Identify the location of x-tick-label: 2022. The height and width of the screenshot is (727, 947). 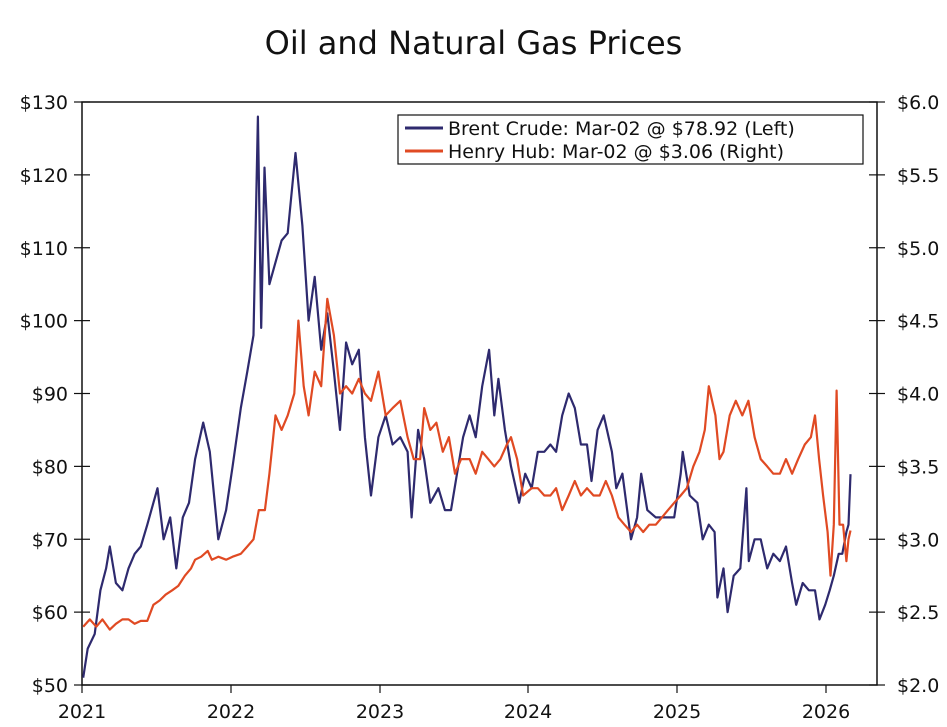
(231, 712).